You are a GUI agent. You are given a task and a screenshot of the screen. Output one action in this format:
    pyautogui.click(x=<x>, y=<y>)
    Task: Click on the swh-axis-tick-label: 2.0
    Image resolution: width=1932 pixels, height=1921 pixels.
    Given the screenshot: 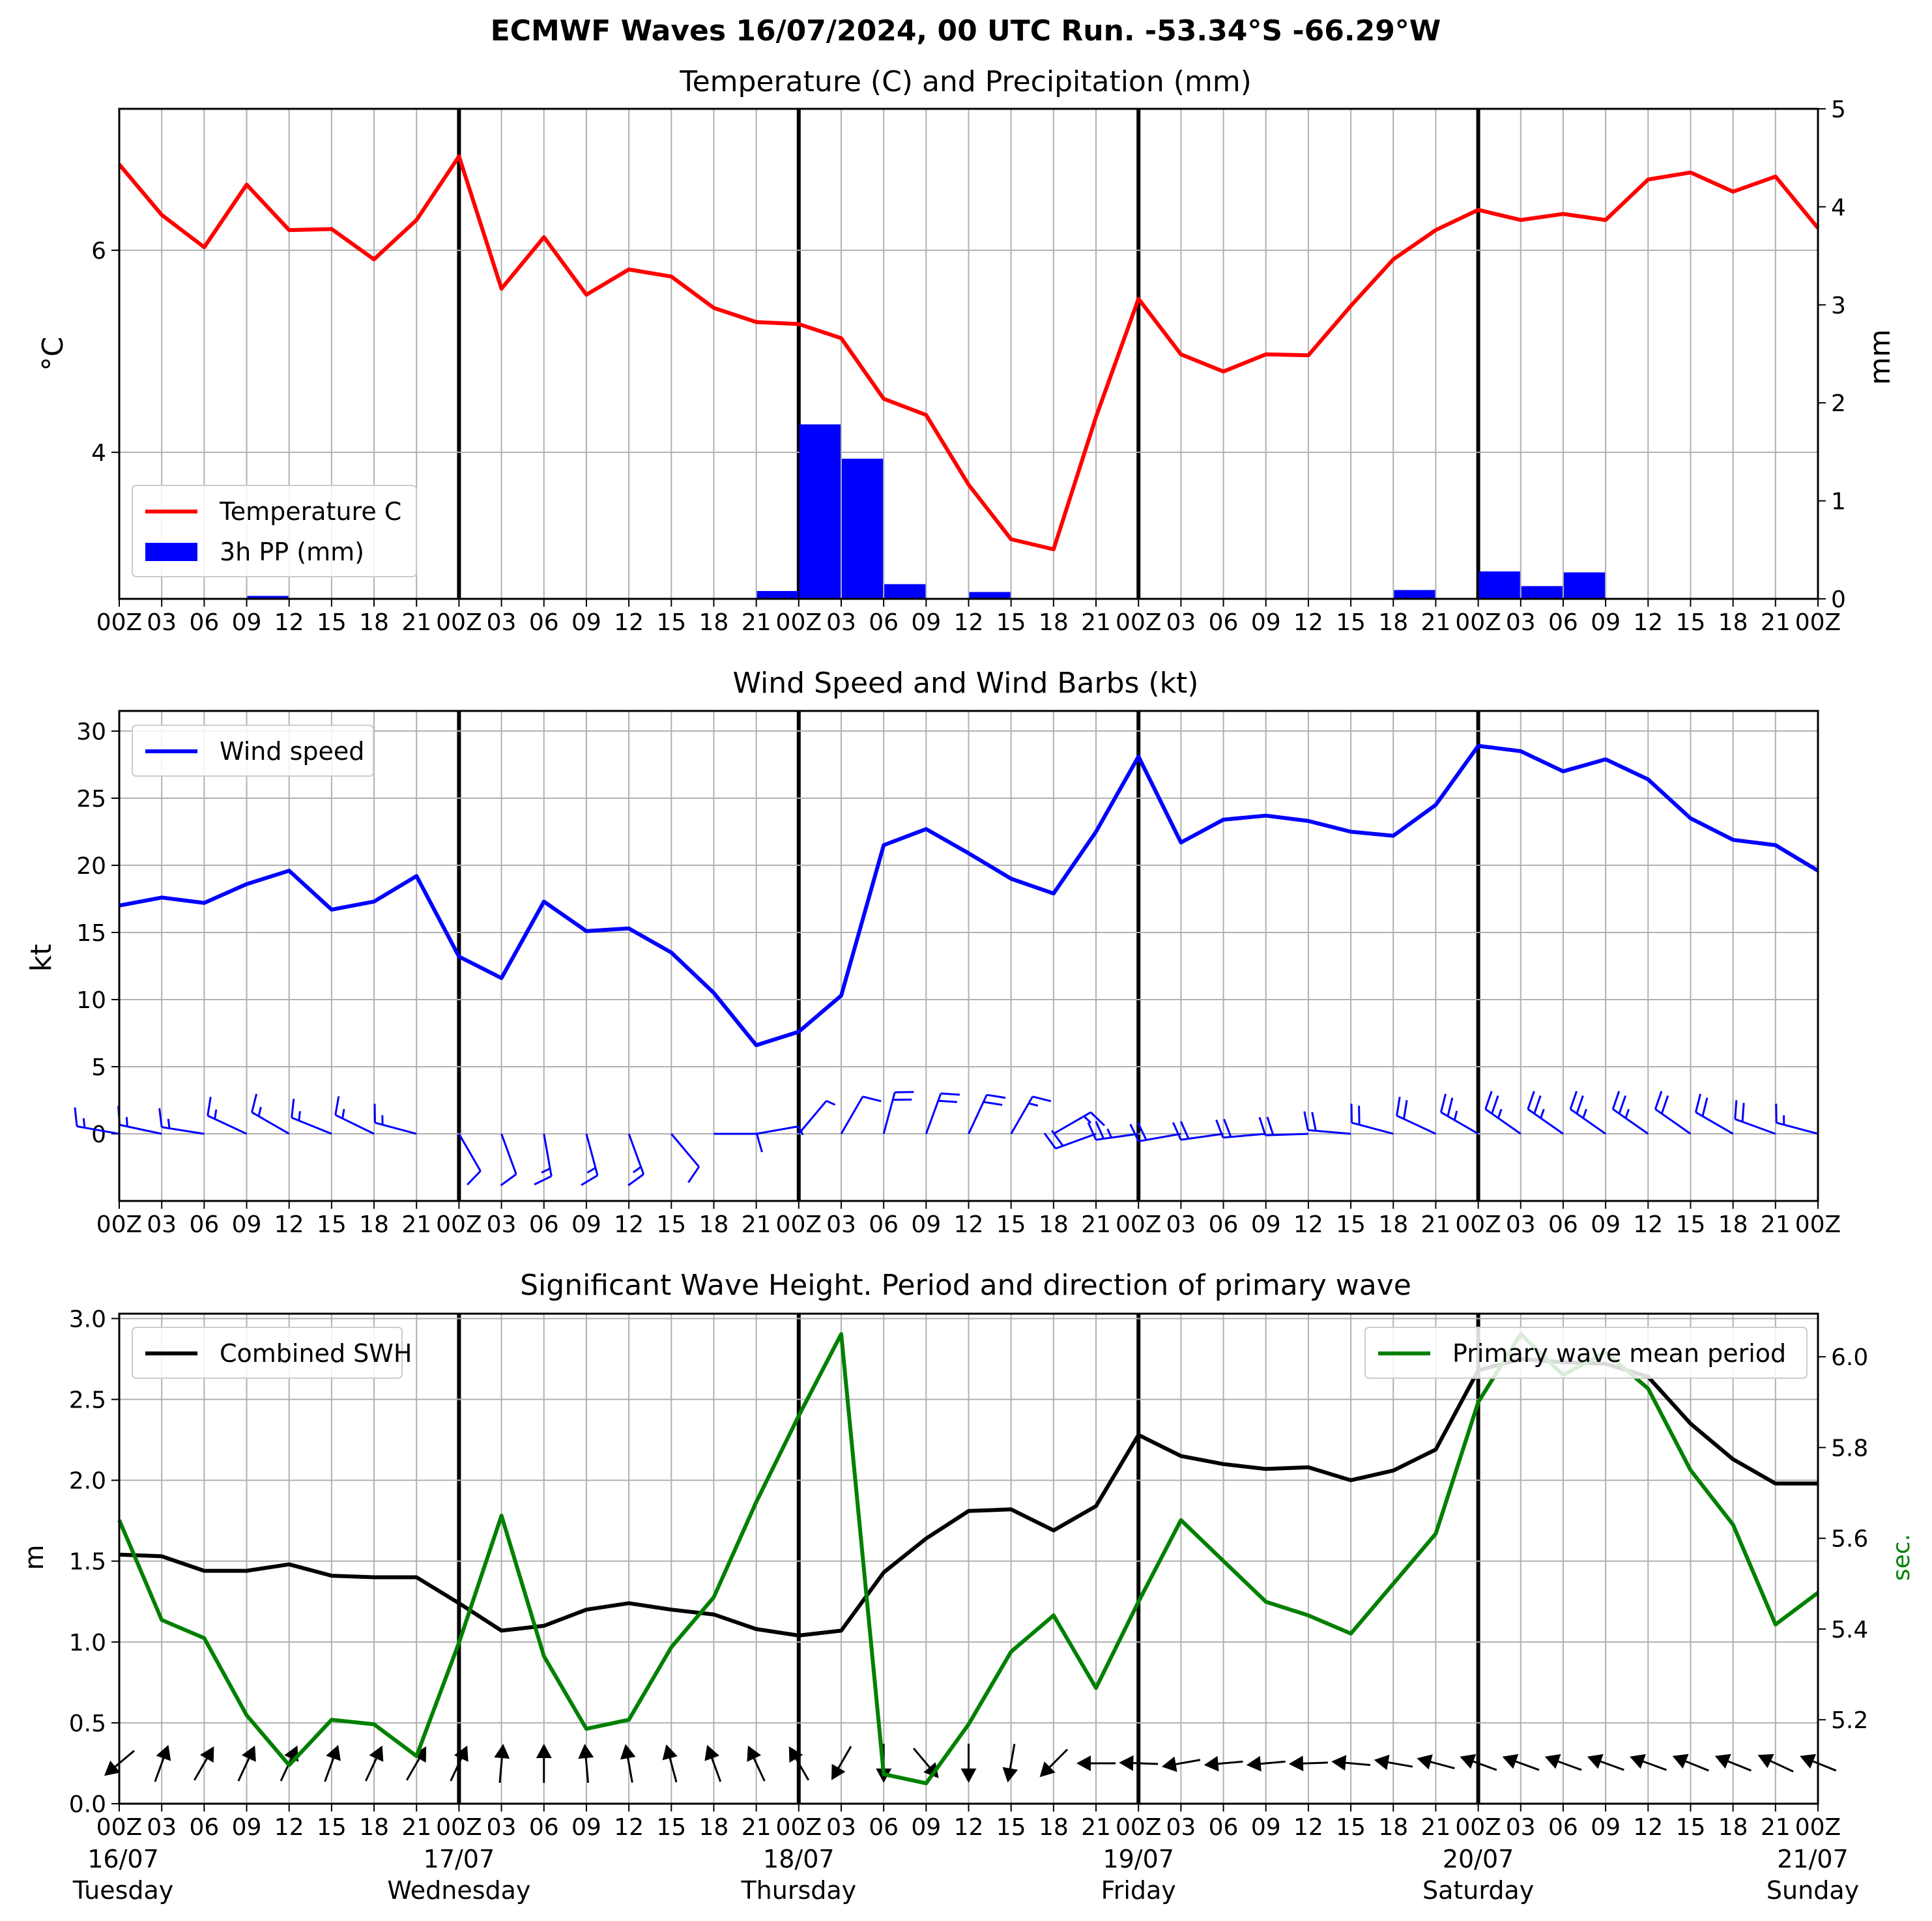 What is the action you would take?
    pyautogui.click(x=87, y=1481)
    